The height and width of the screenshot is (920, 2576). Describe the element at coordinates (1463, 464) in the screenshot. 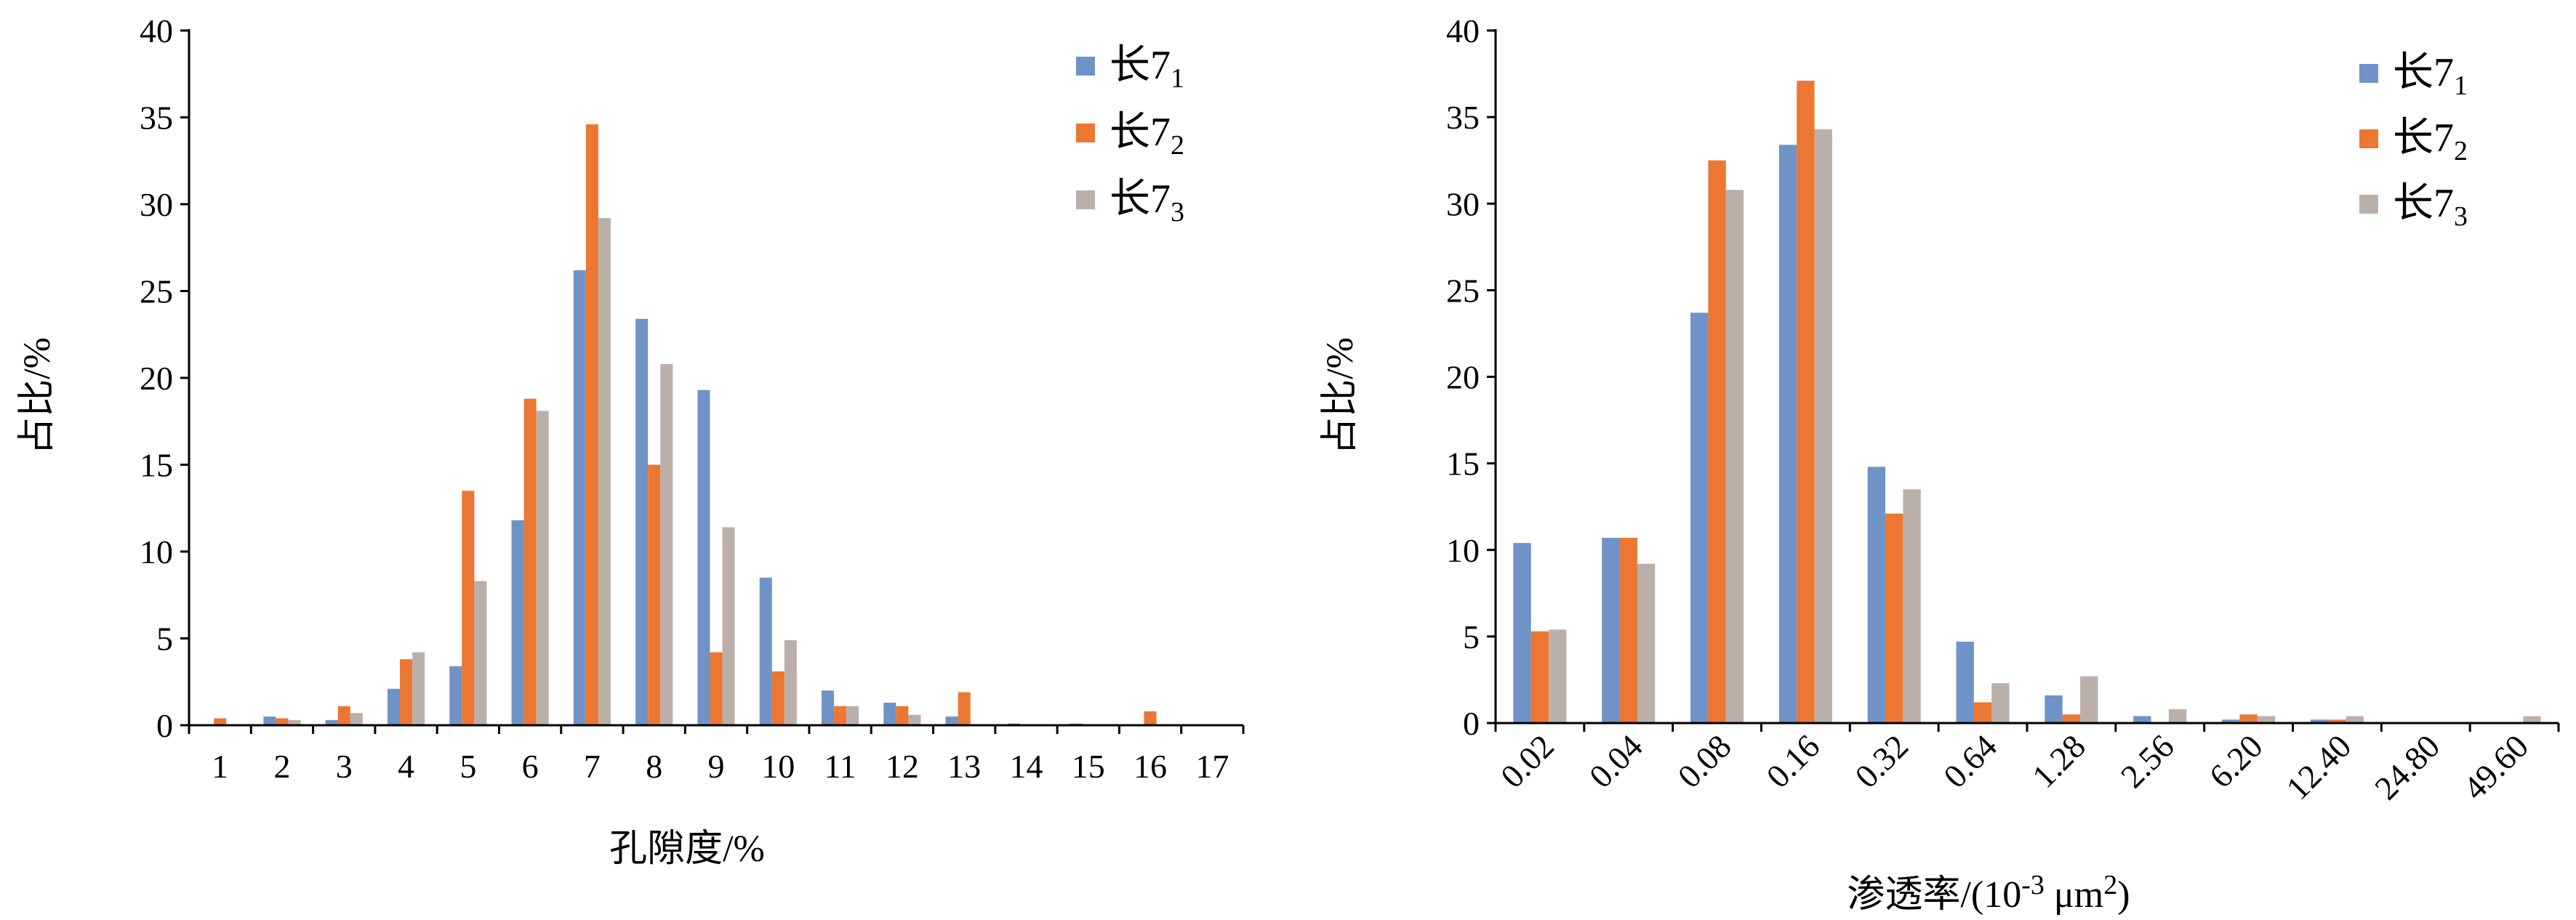

I see `permeability-y-tick-label-15: 15` at that location.